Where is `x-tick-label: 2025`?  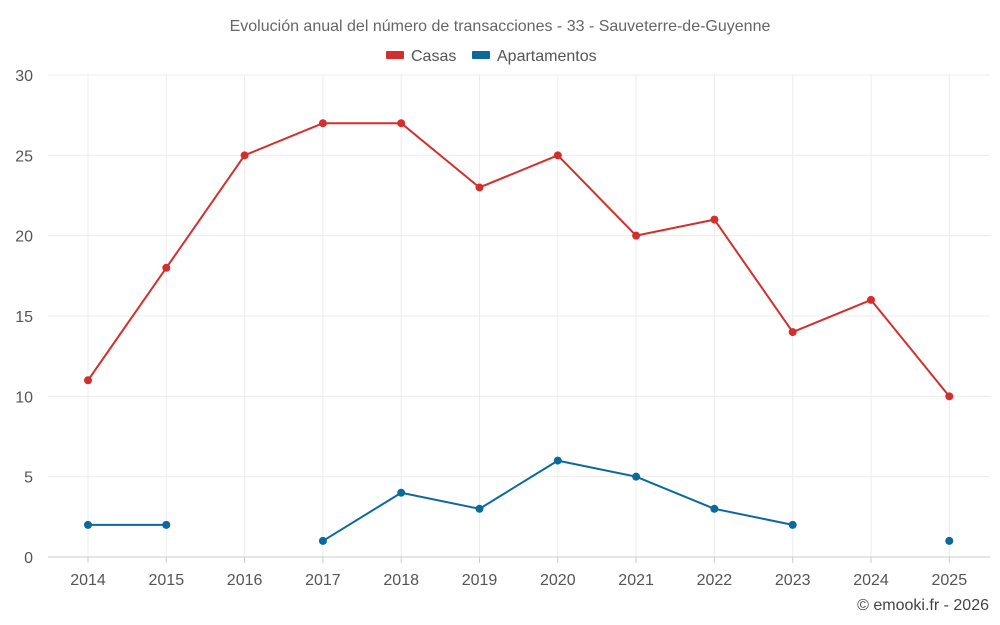 x-tick-label: 2025 is located at coordinates (950, 580).